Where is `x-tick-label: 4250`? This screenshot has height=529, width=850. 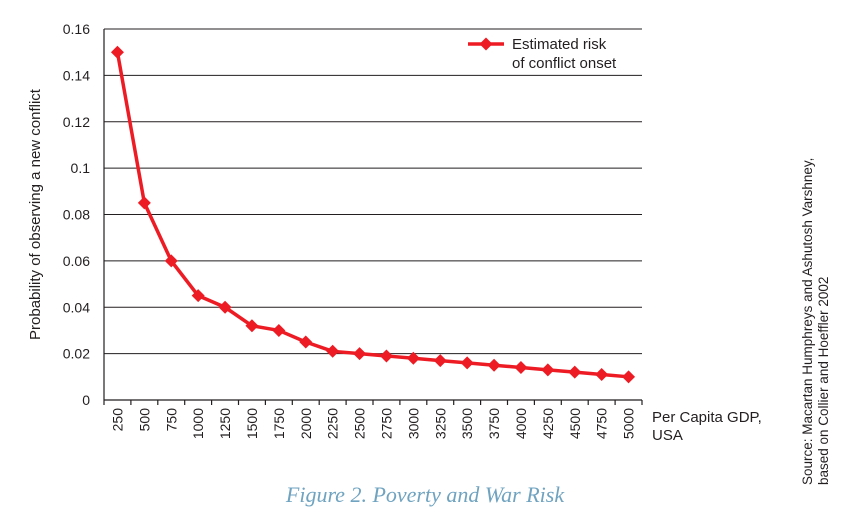
x-tick-label: 4250 is located at coordinates (548, 423).